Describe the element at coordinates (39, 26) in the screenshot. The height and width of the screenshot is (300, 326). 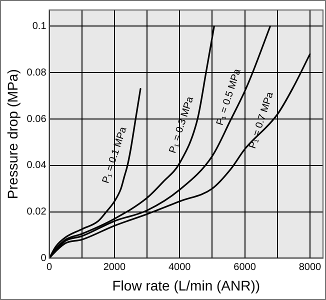
I see `y-tick-label: 0.1` at that location.